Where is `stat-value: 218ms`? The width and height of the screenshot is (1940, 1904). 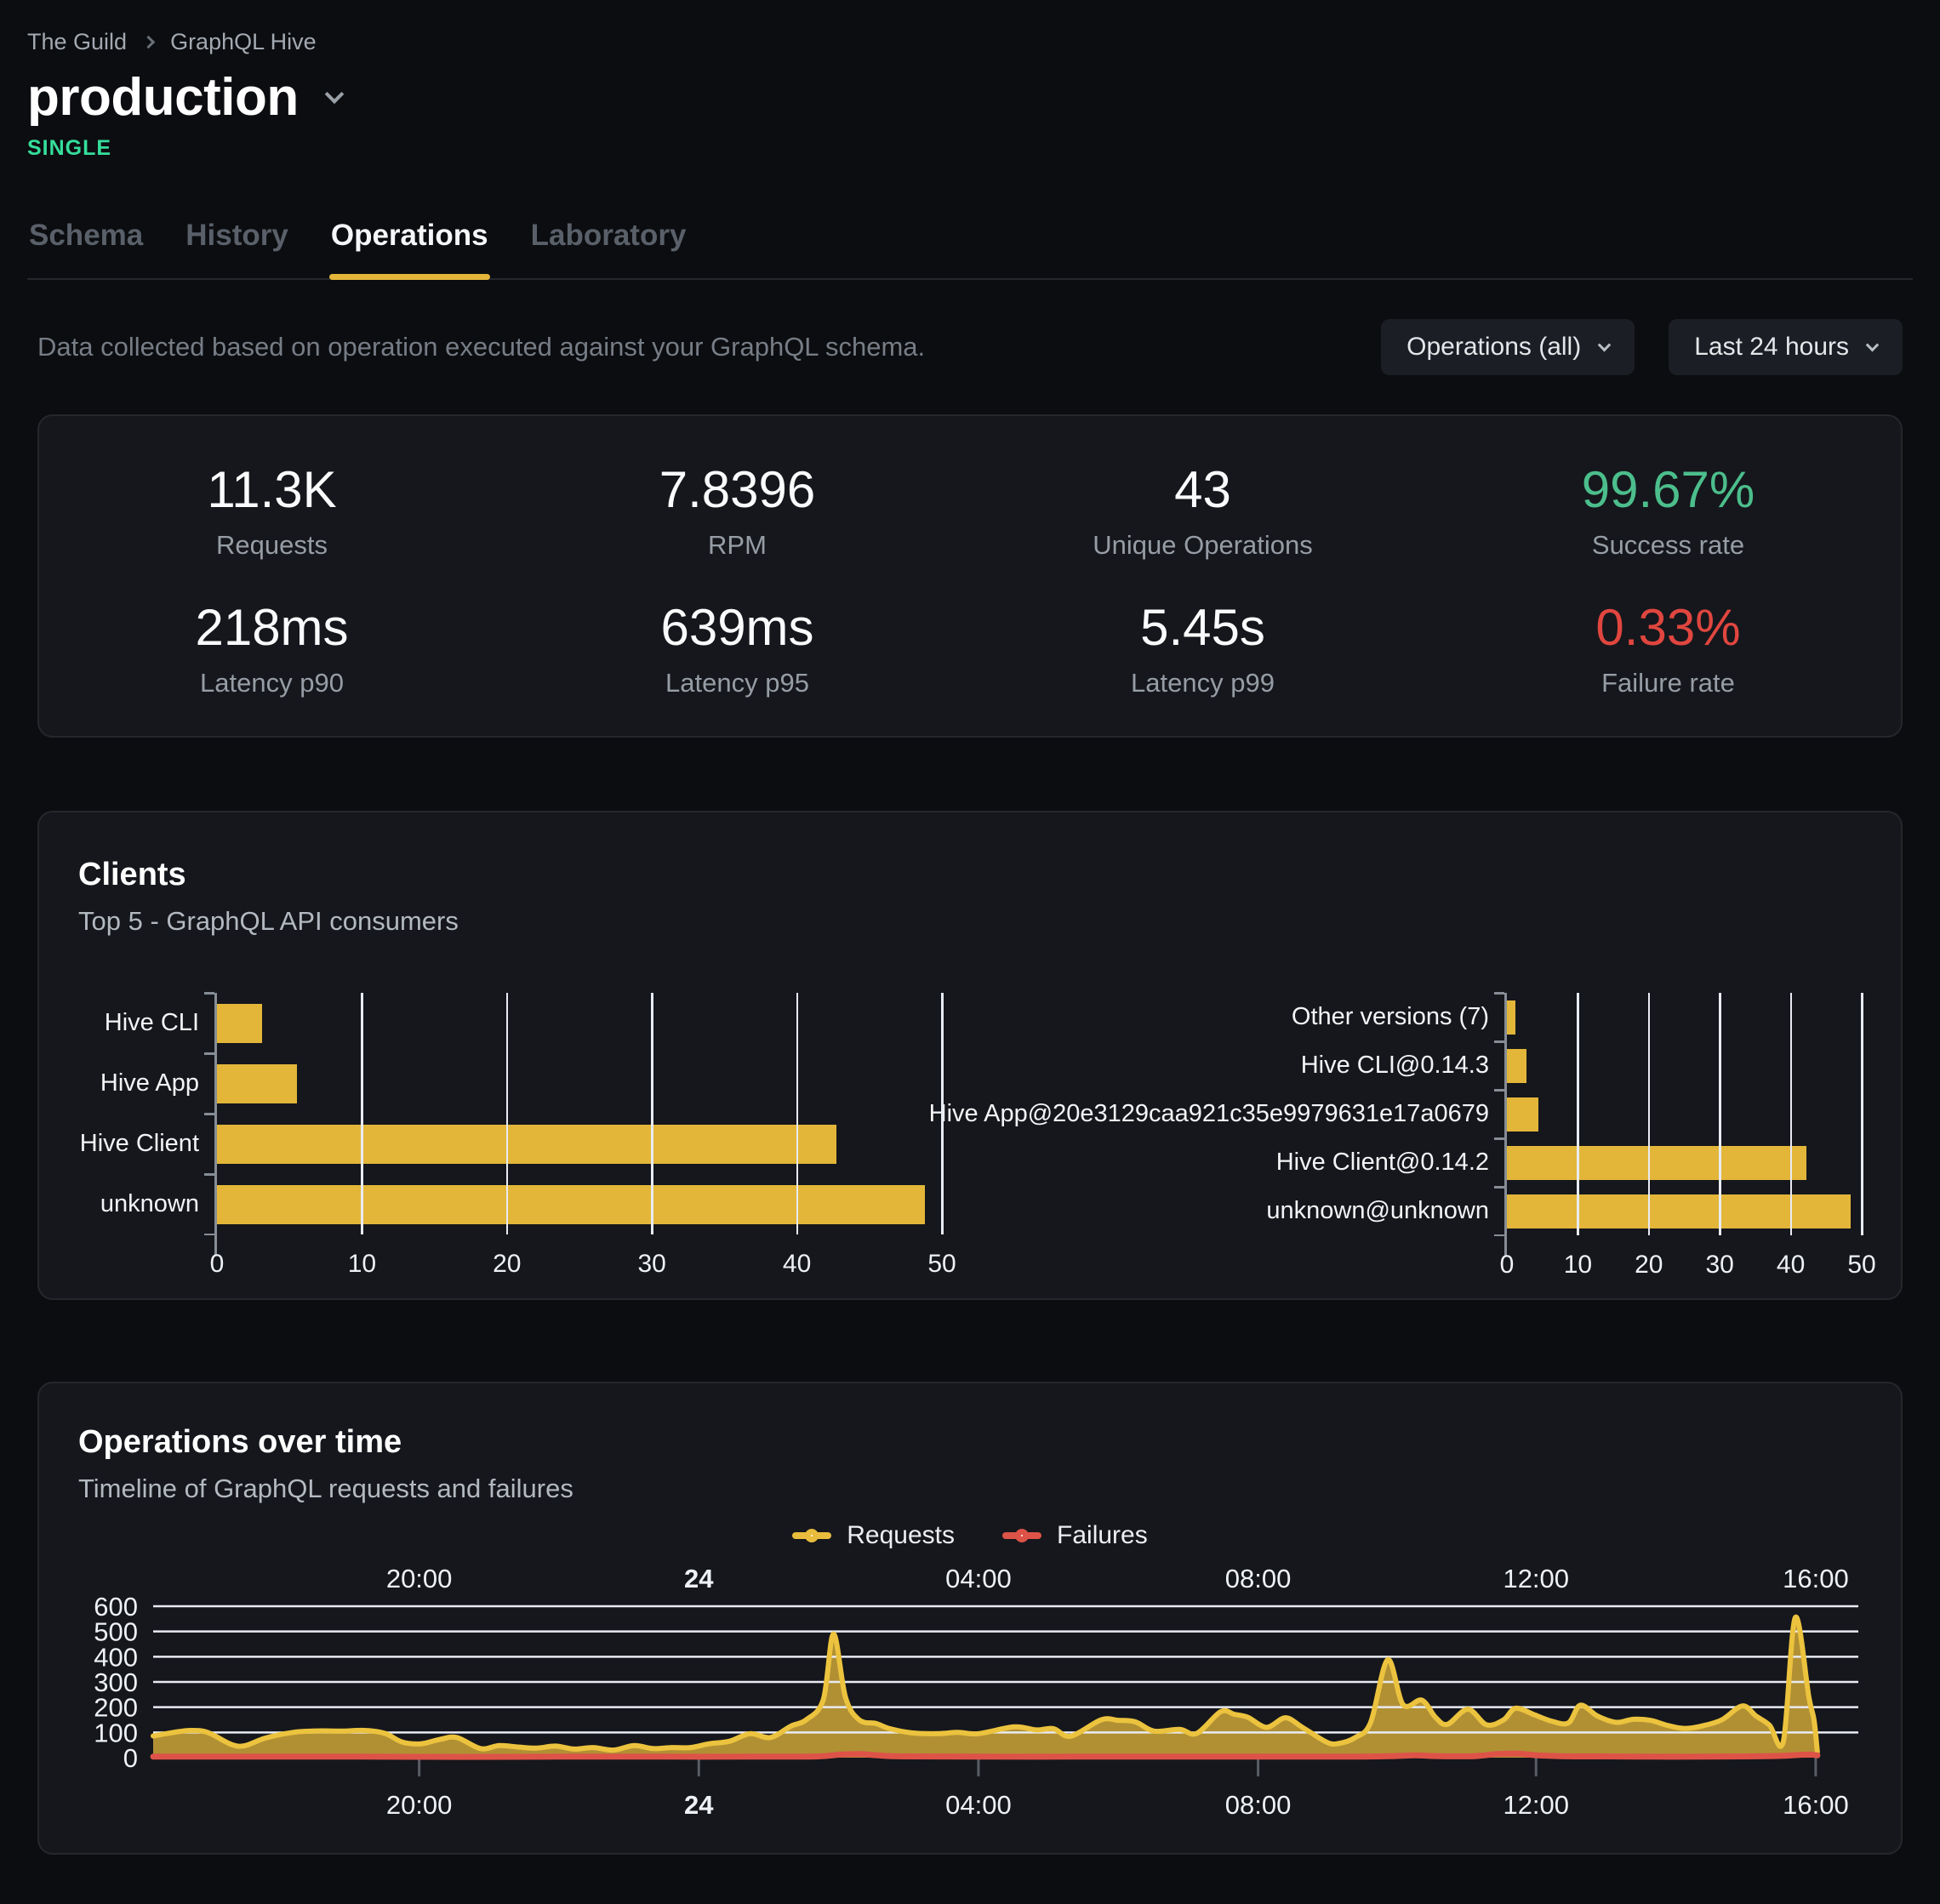 stat-value: 218ms is located at coordinates (272, 628).